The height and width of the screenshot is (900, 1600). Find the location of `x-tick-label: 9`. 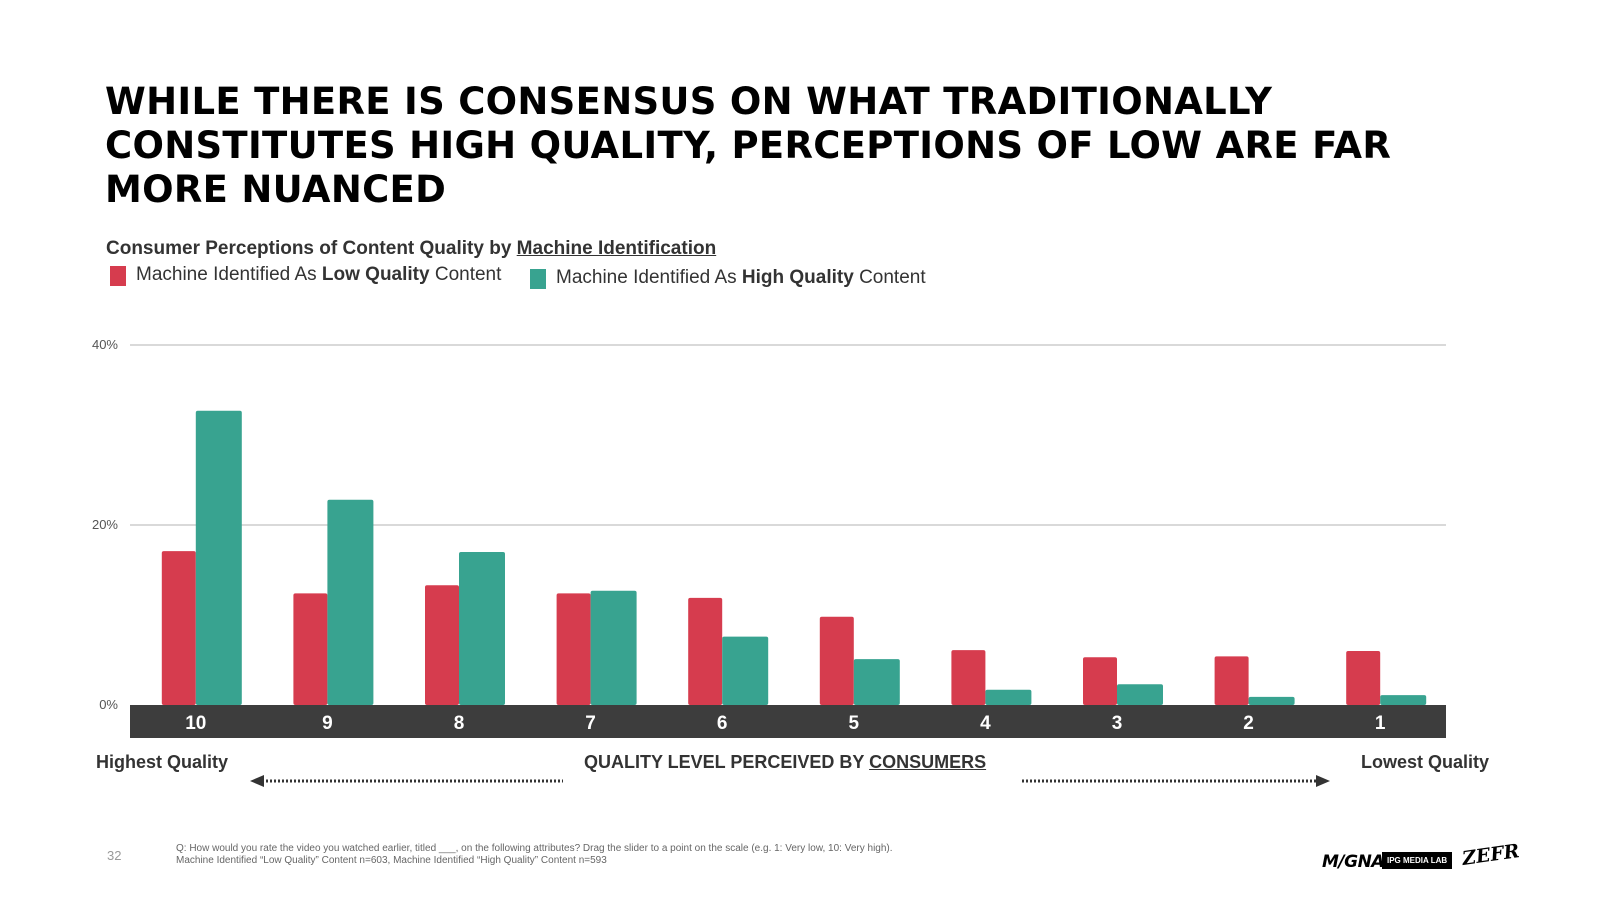

x-tick-label: 9 is located at coordinates (327, 723).